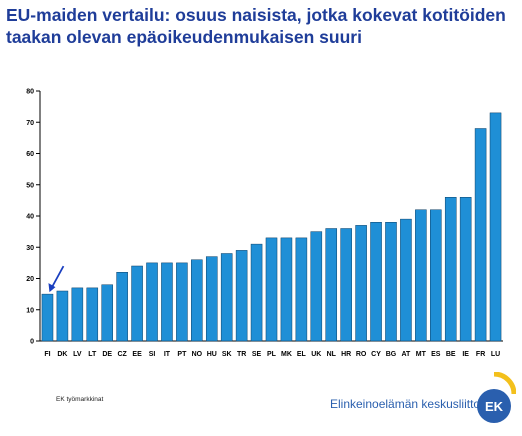 The width and height of the screenshot is (522, 436). Describe the element at coordinates (211, 299) in the screenshot. I see `bar-HU` at that location.